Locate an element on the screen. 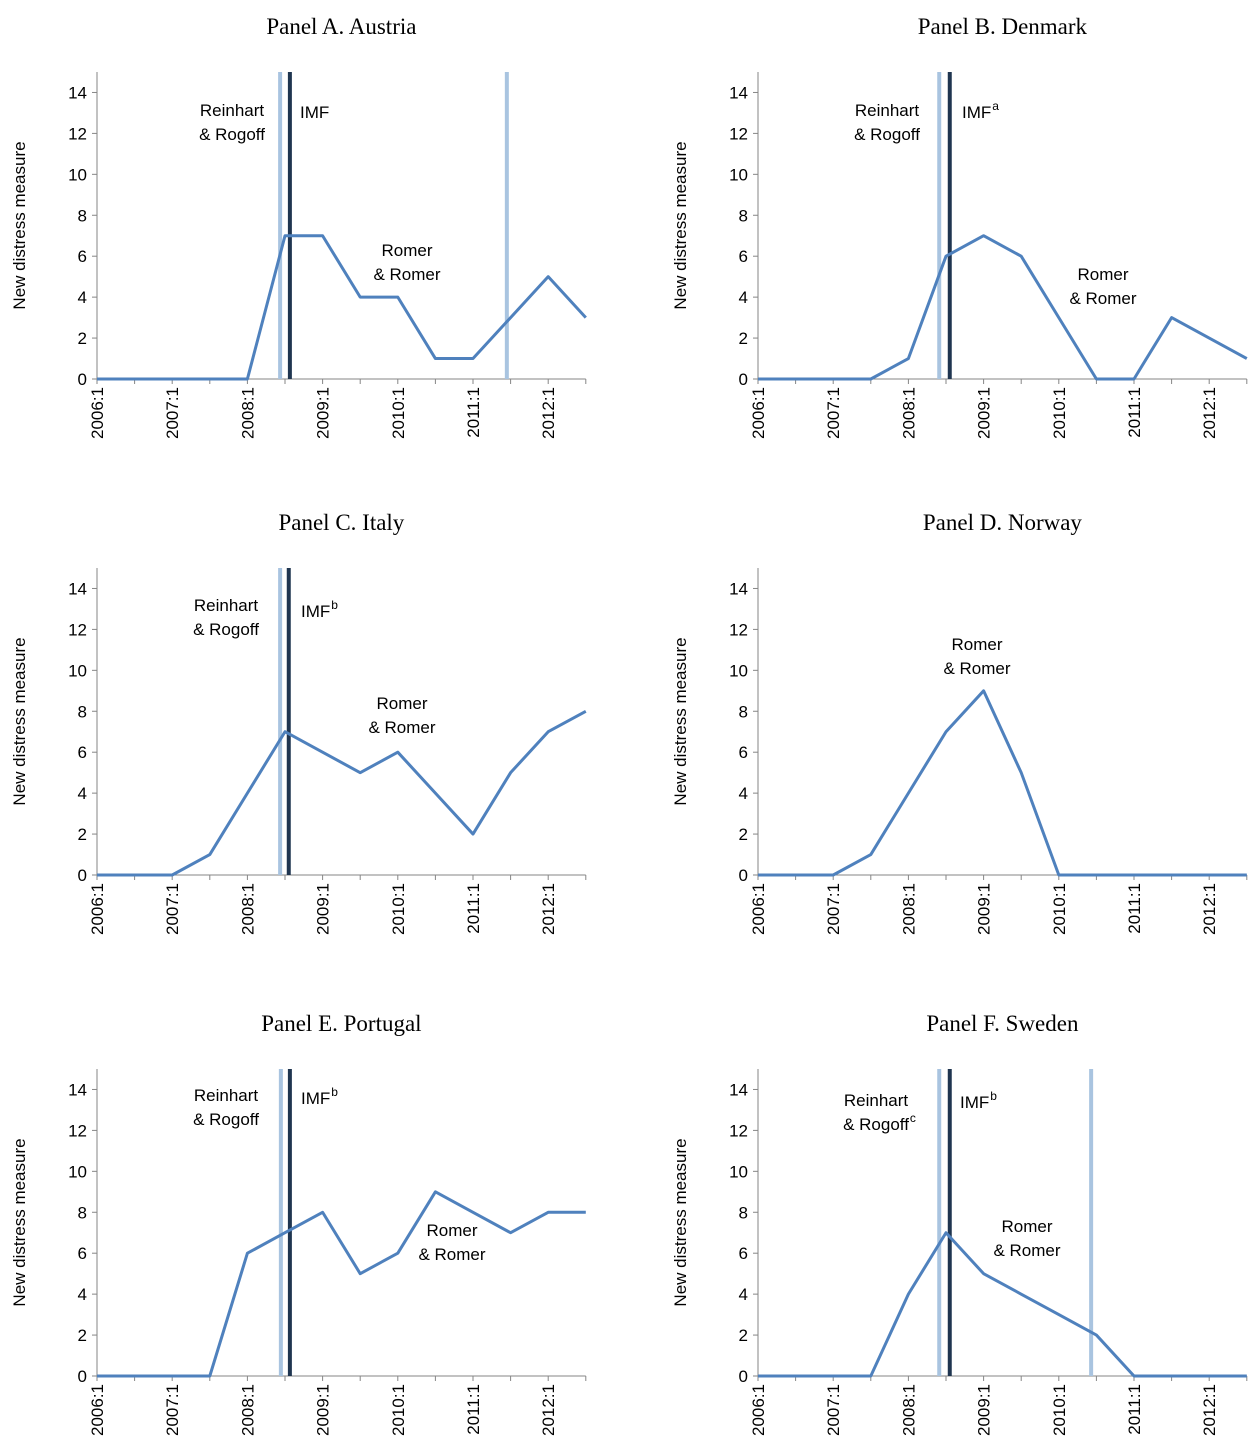 The width and height of the screenshot is (1250, 1454). panel-title: Panel F. Sweden is located at coordinates (1002, 1023).